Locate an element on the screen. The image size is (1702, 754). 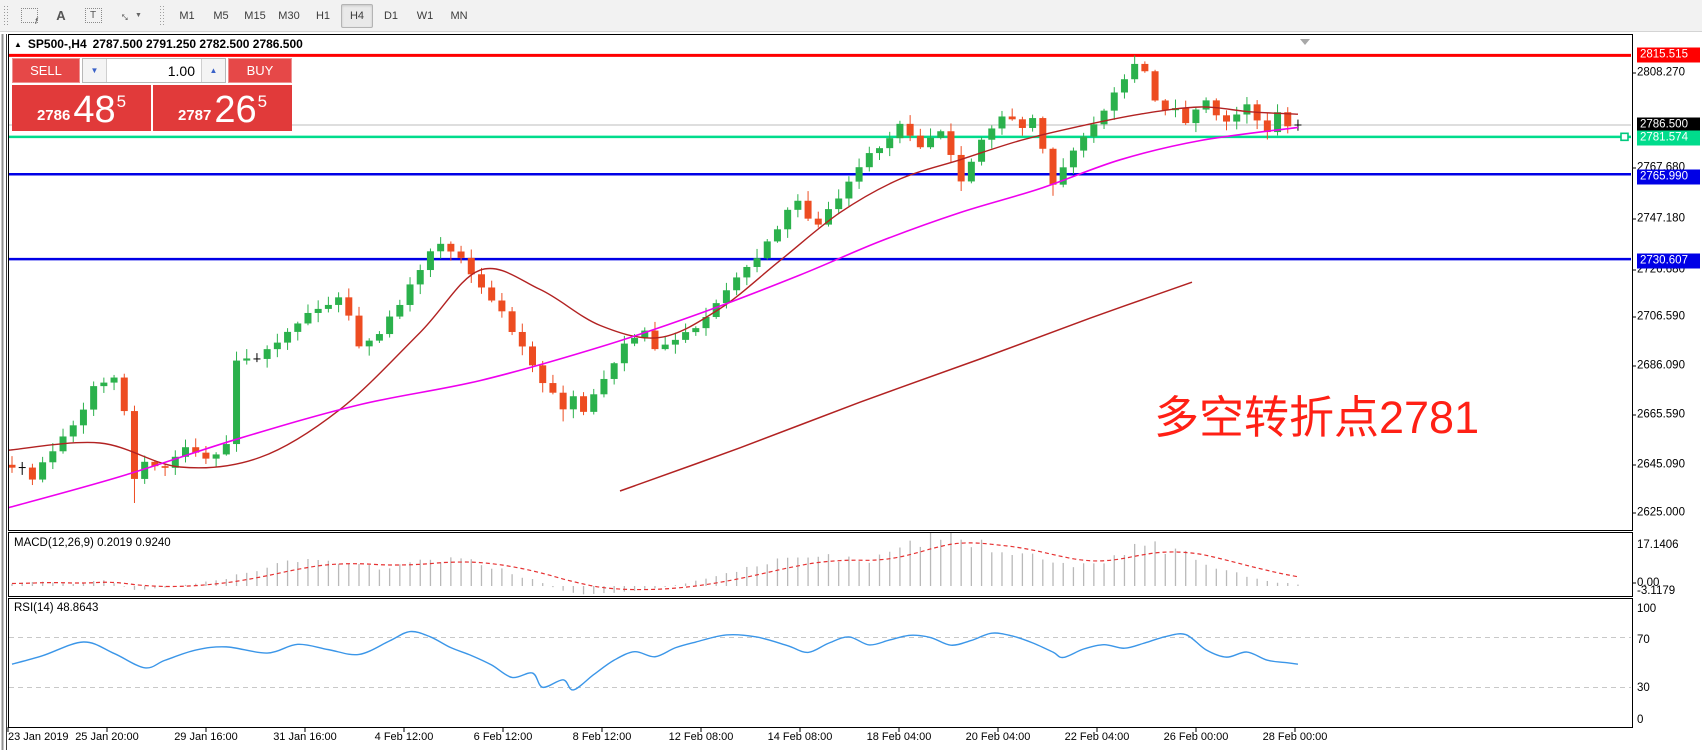
sell-price-big: 48 is located at coordinates (94, 110).